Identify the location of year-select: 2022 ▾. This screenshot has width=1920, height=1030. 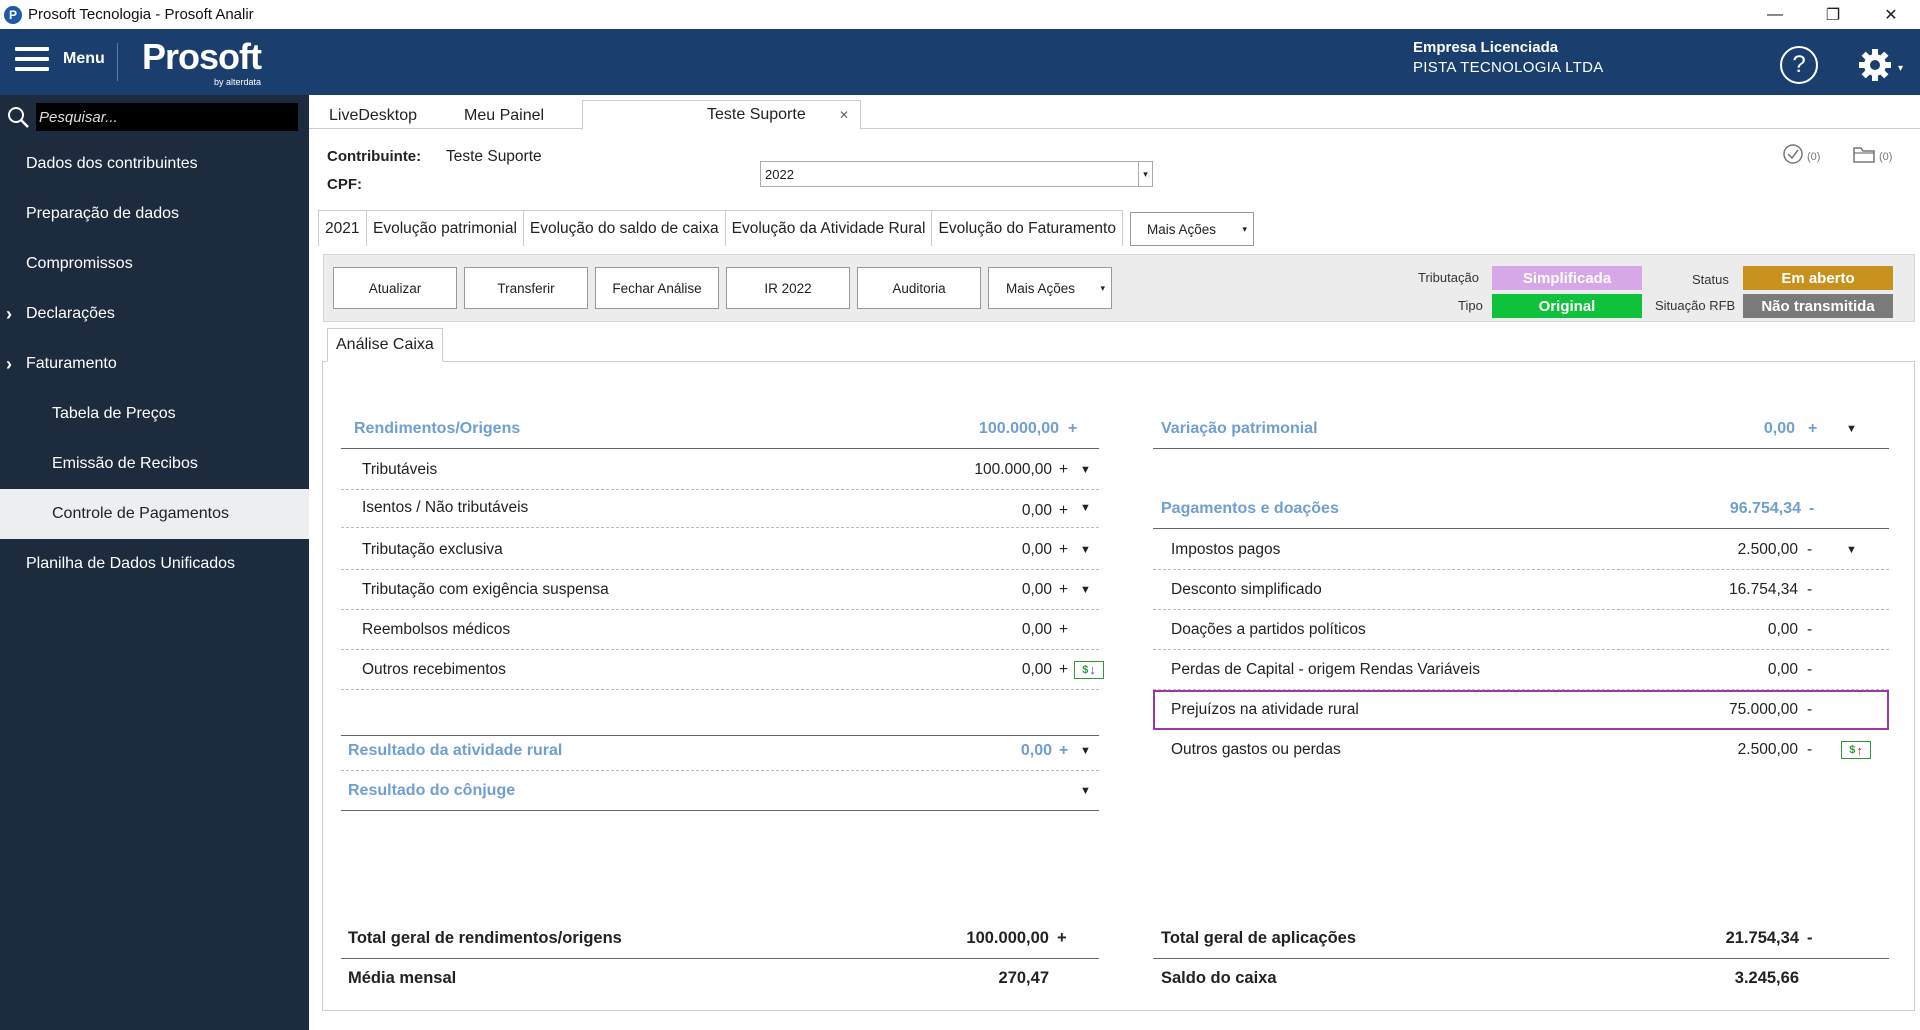
(956, 174).